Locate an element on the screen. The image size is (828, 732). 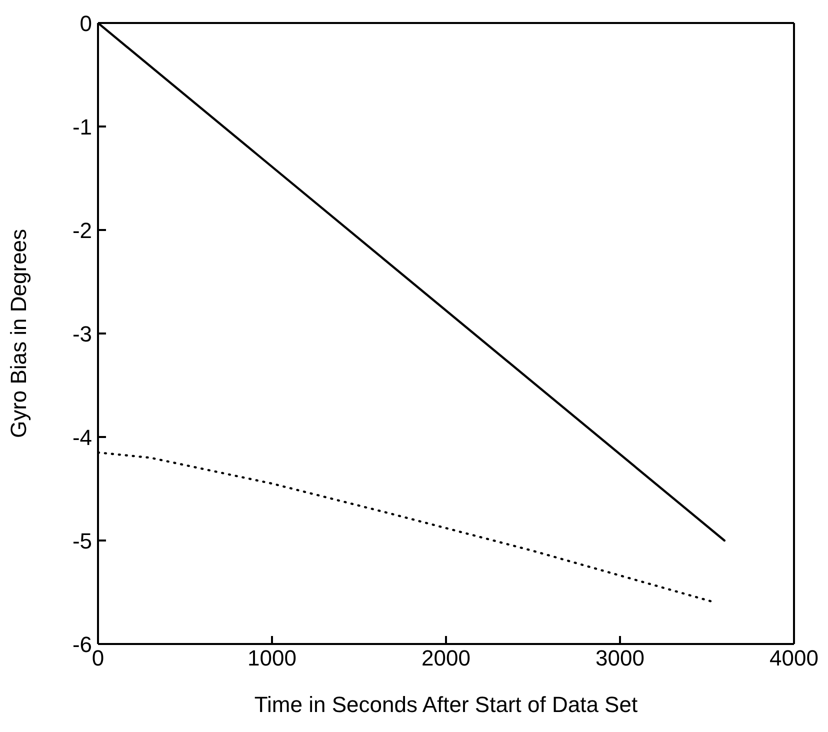
x-axis-title: Time in Seconds After Start of Data Set is located at coordinates (446, 704).